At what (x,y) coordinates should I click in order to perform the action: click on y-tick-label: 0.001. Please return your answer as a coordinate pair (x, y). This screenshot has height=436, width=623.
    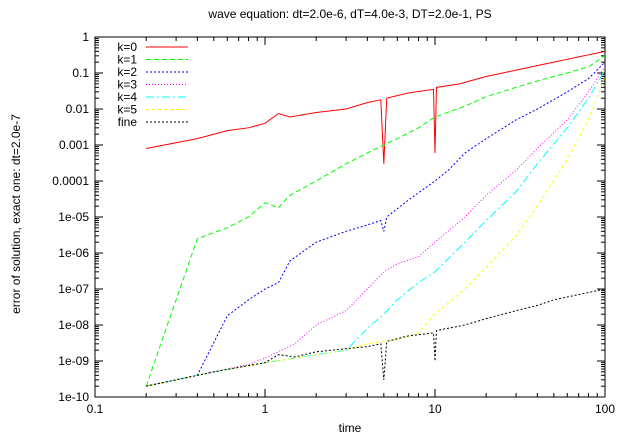
    Looking at the image, I should click on (74, 145).